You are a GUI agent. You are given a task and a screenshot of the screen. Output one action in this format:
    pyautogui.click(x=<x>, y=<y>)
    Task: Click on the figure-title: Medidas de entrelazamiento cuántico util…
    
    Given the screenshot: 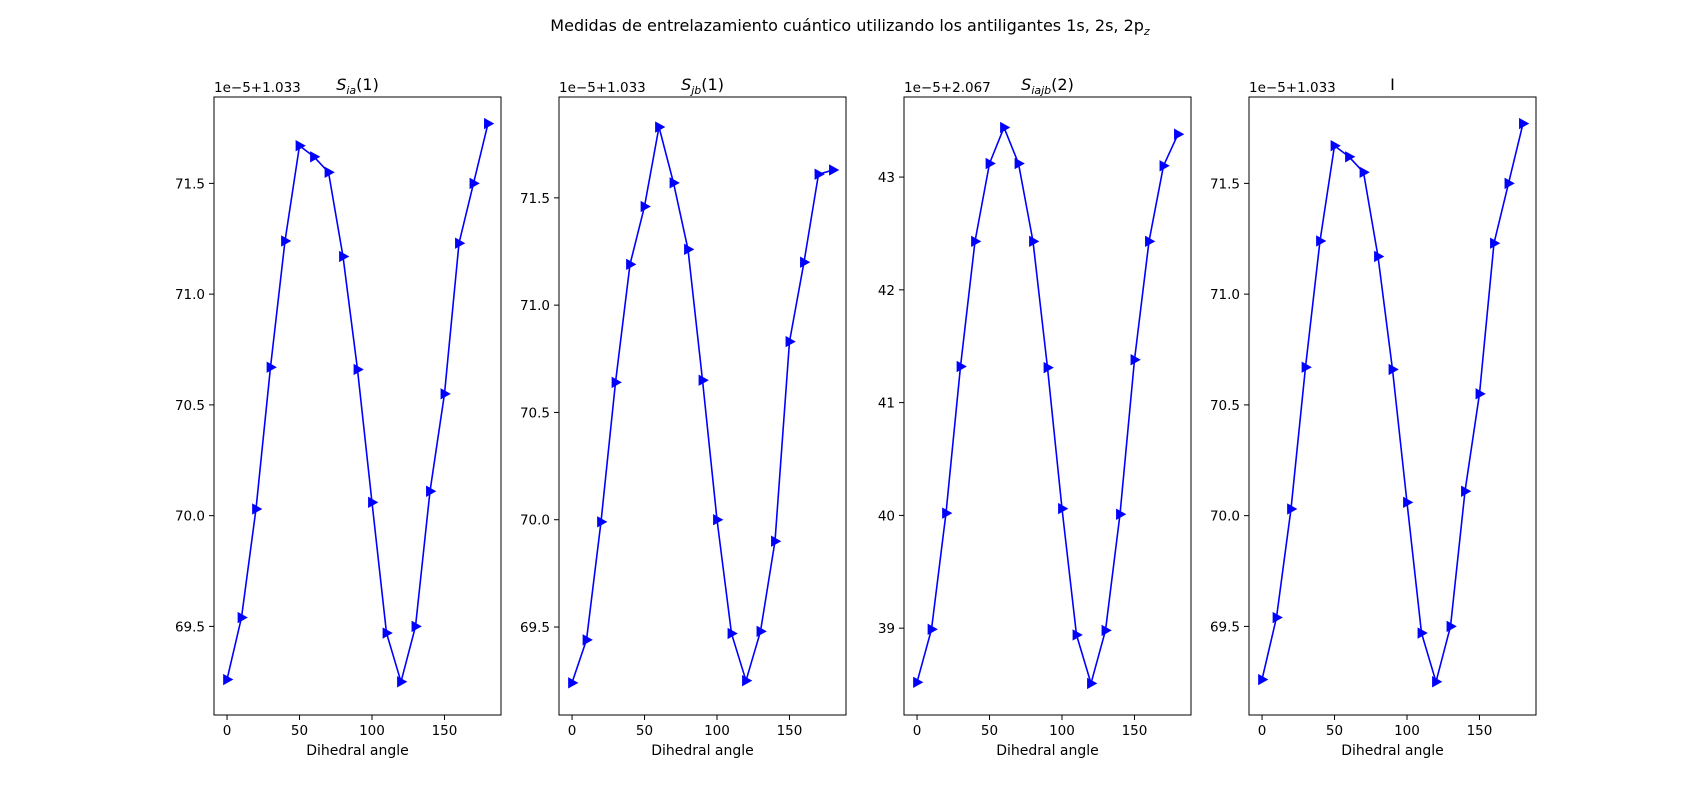 What is the action you would take?
    pyautogui.click(x=850, y=27)
    